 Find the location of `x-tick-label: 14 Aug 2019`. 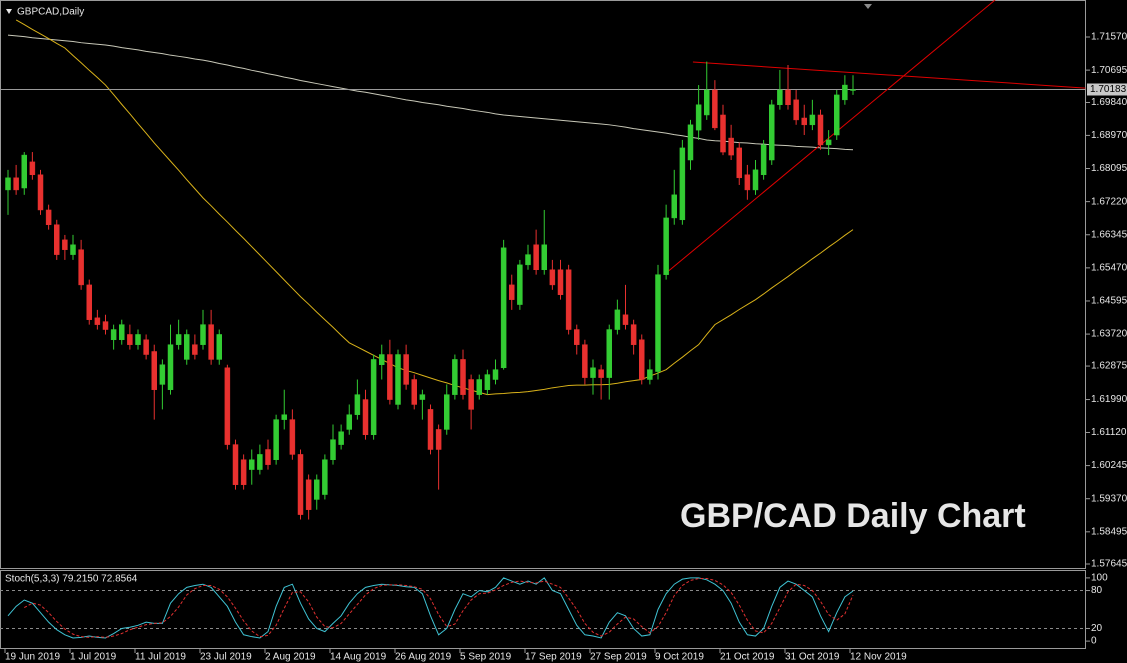

x-tick-label: 14 Aug 2019 is located at coordinates (358, 657).